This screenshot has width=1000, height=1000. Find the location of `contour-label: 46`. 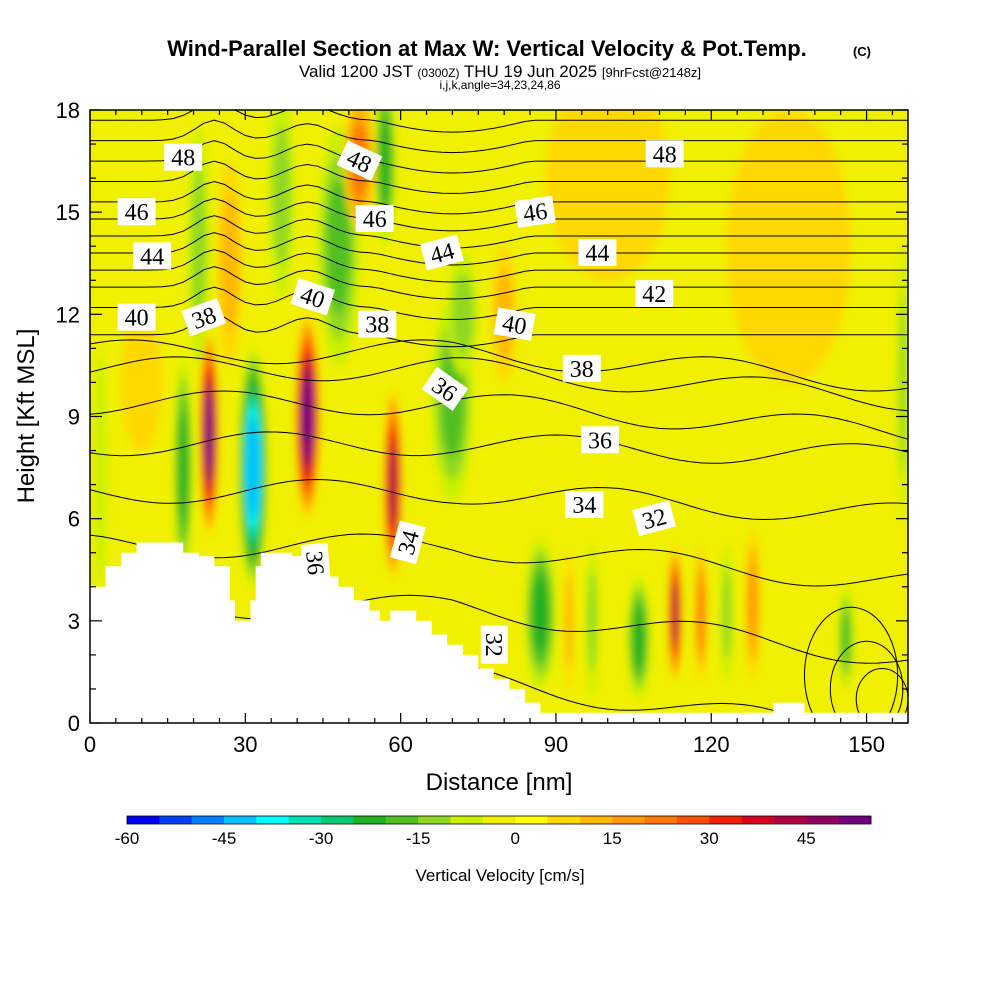

contour-label: 46 is located at coordinates (374, 219).